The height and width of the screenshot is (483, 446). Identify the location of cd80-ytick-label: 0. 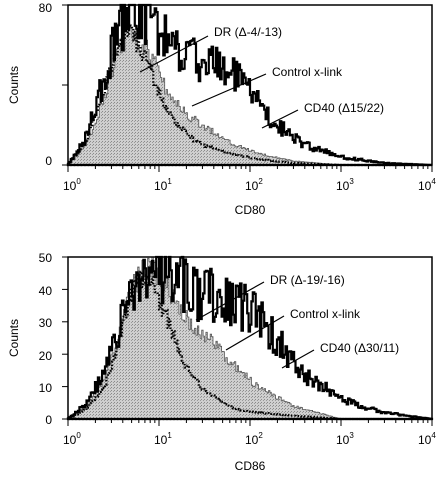
(48, 161).